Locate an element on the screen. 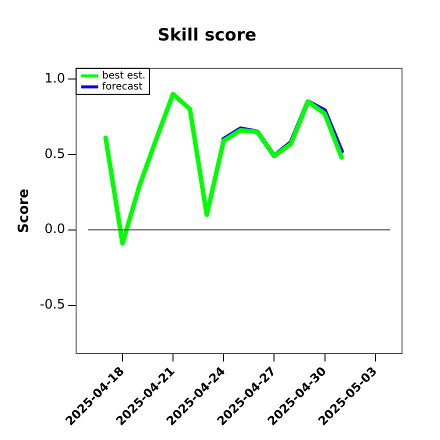 Image resolution: width=440 pixels, height=440 pixels. y-axis-title: Score is located at coordinates (24, 211).